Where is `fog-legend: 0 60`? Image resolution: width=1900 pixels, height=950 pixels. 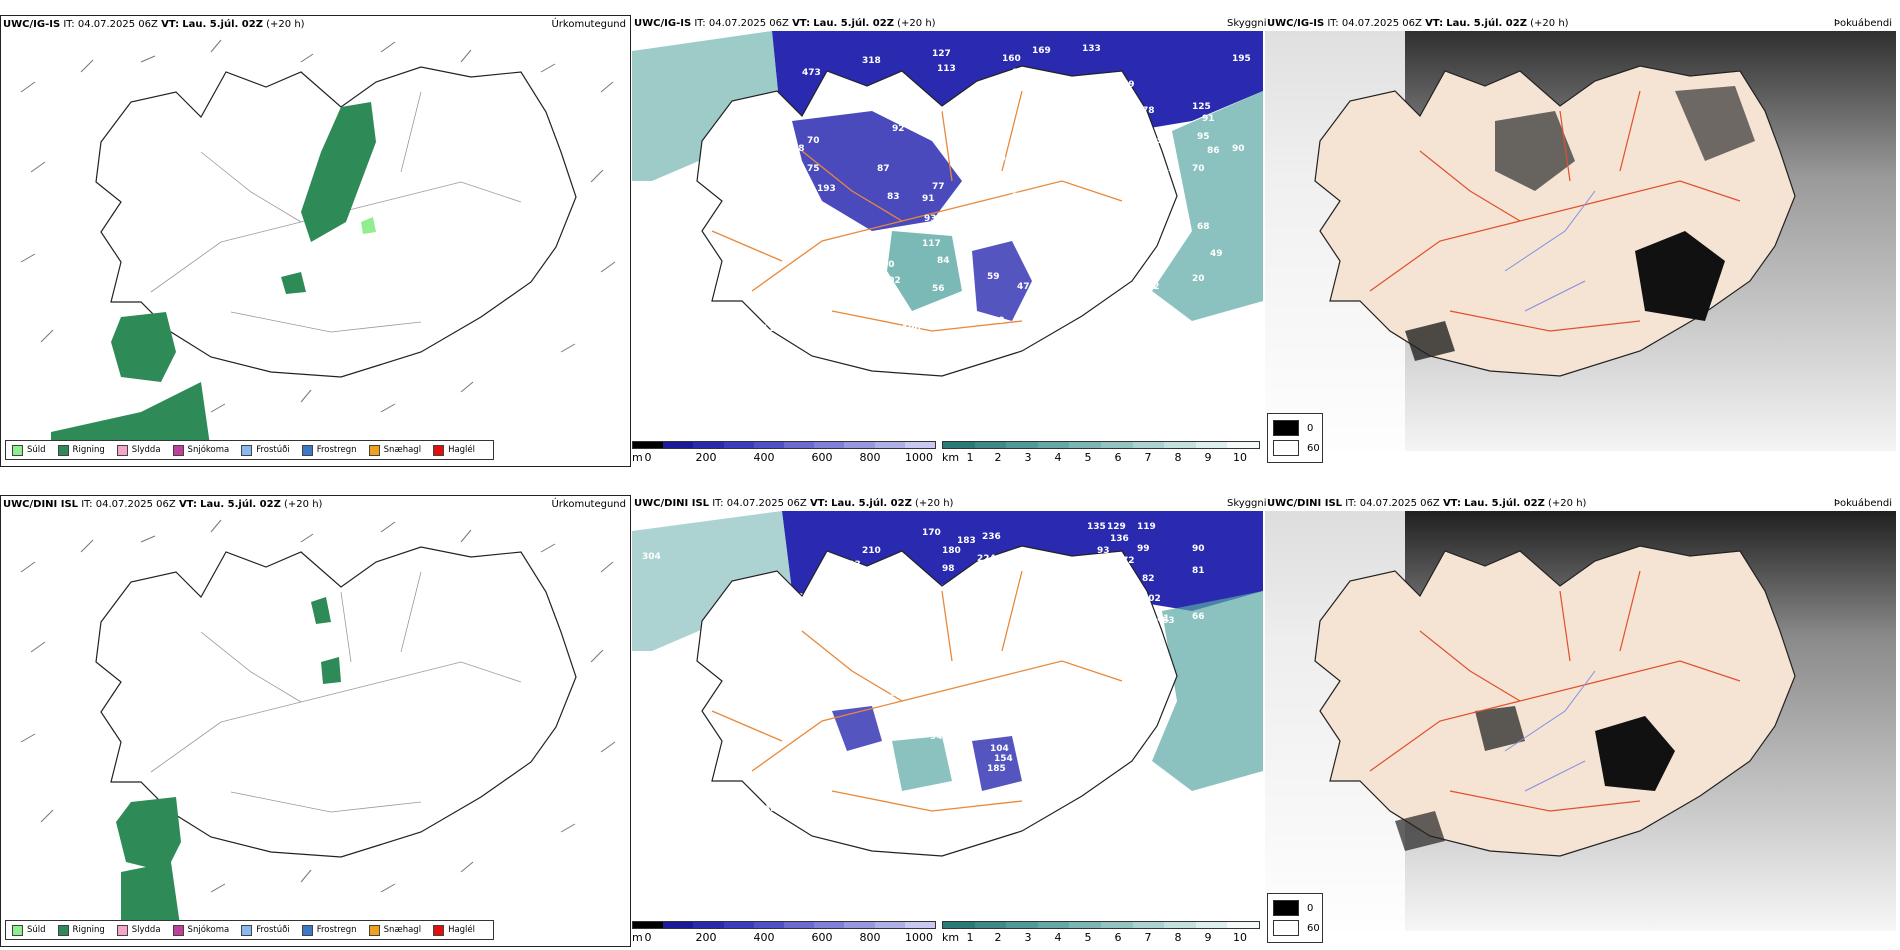
fog-legend: 0 60 is located at coordinates (1295, 438).